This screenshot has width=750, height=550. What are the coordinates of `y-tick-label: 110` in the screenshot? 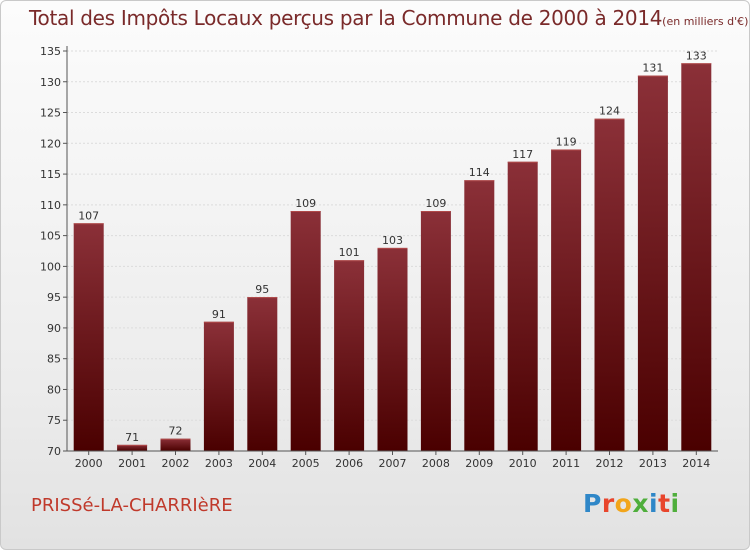 It's located at (50, 205).